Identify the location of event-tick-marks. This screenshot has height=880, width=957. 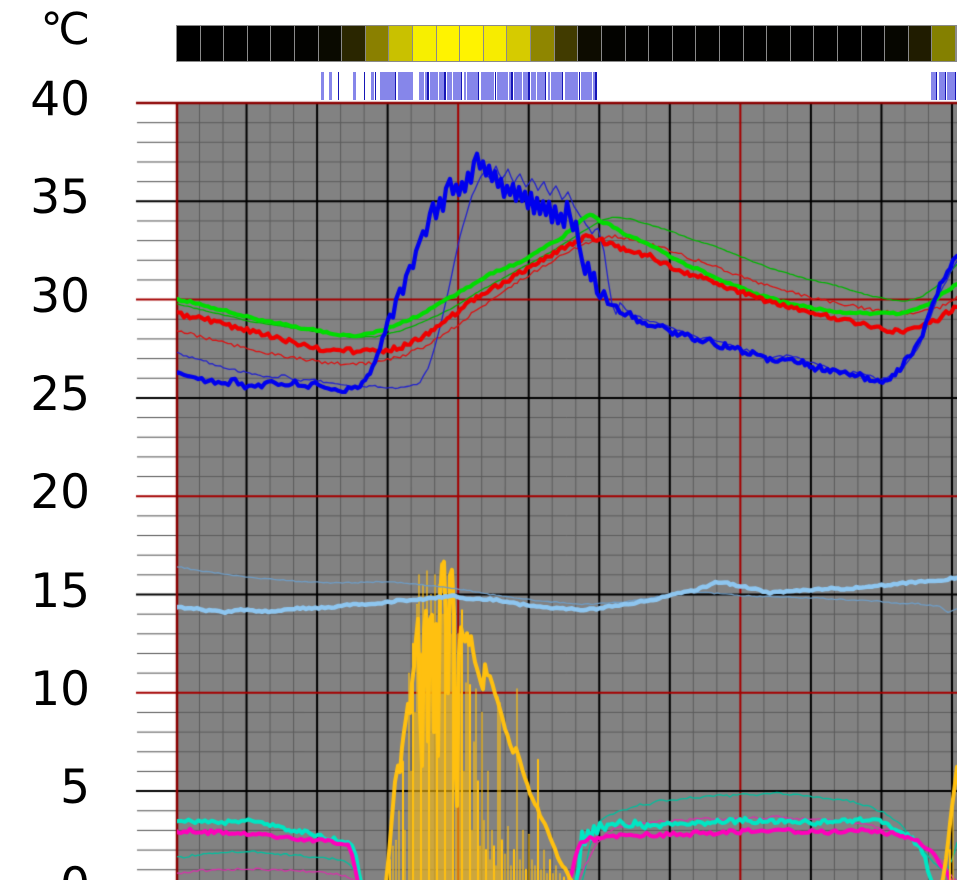
(478, 51).